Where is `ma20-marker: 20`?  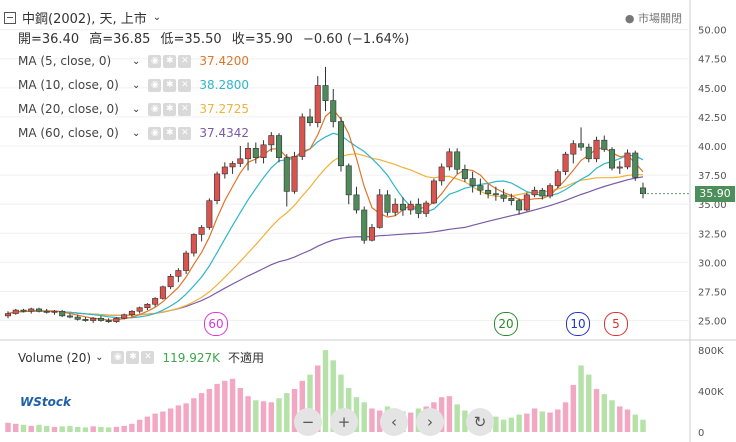 ma20-marker: 20 is located at coordinates (506, 324).